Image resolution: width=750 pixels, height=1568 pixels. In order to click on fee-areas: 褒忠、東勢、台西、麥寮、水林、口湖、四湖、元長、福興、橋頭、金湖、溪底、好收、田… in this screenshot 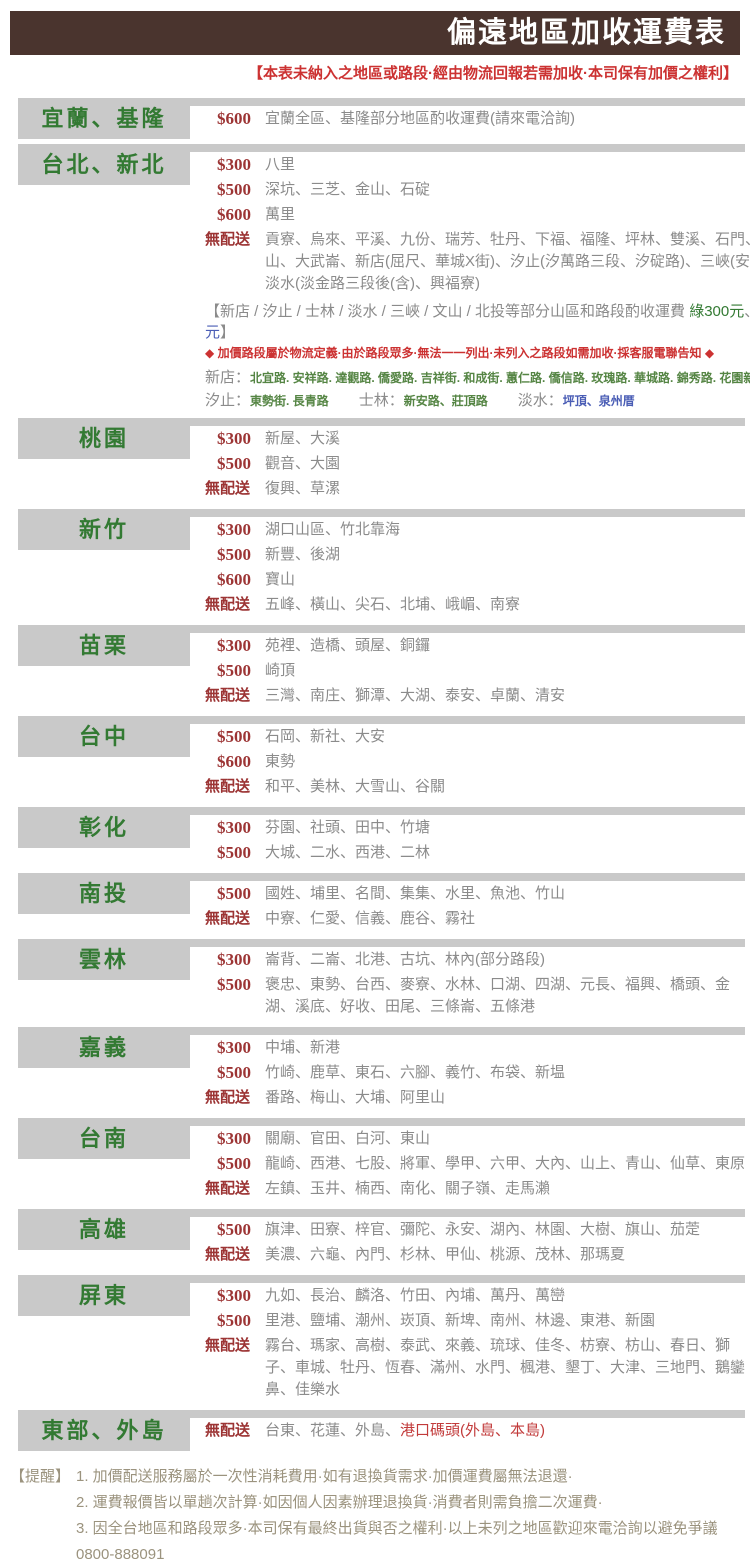, I will do `click(498, 995)`.